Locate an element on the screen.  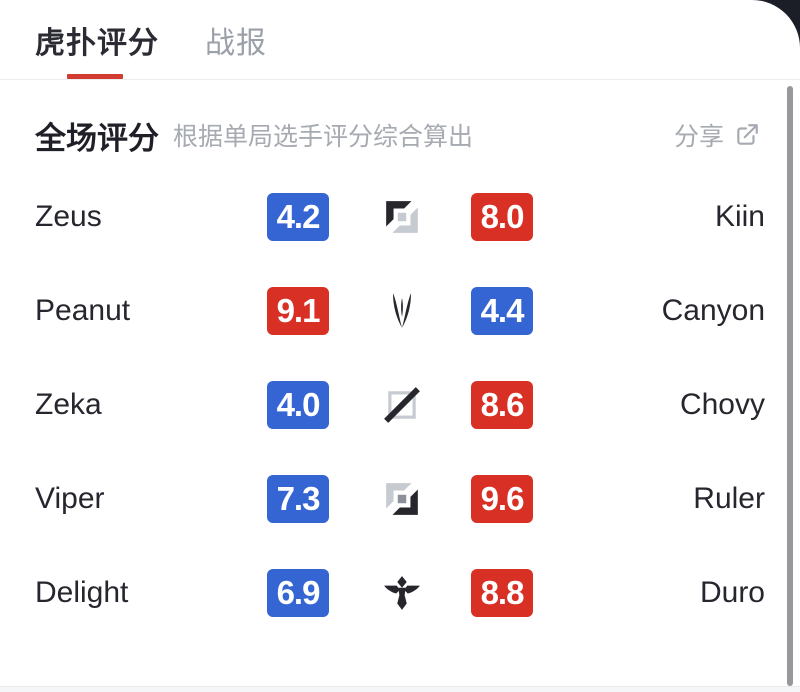
player-name-left: Delight is located at coordinates (82, 592).